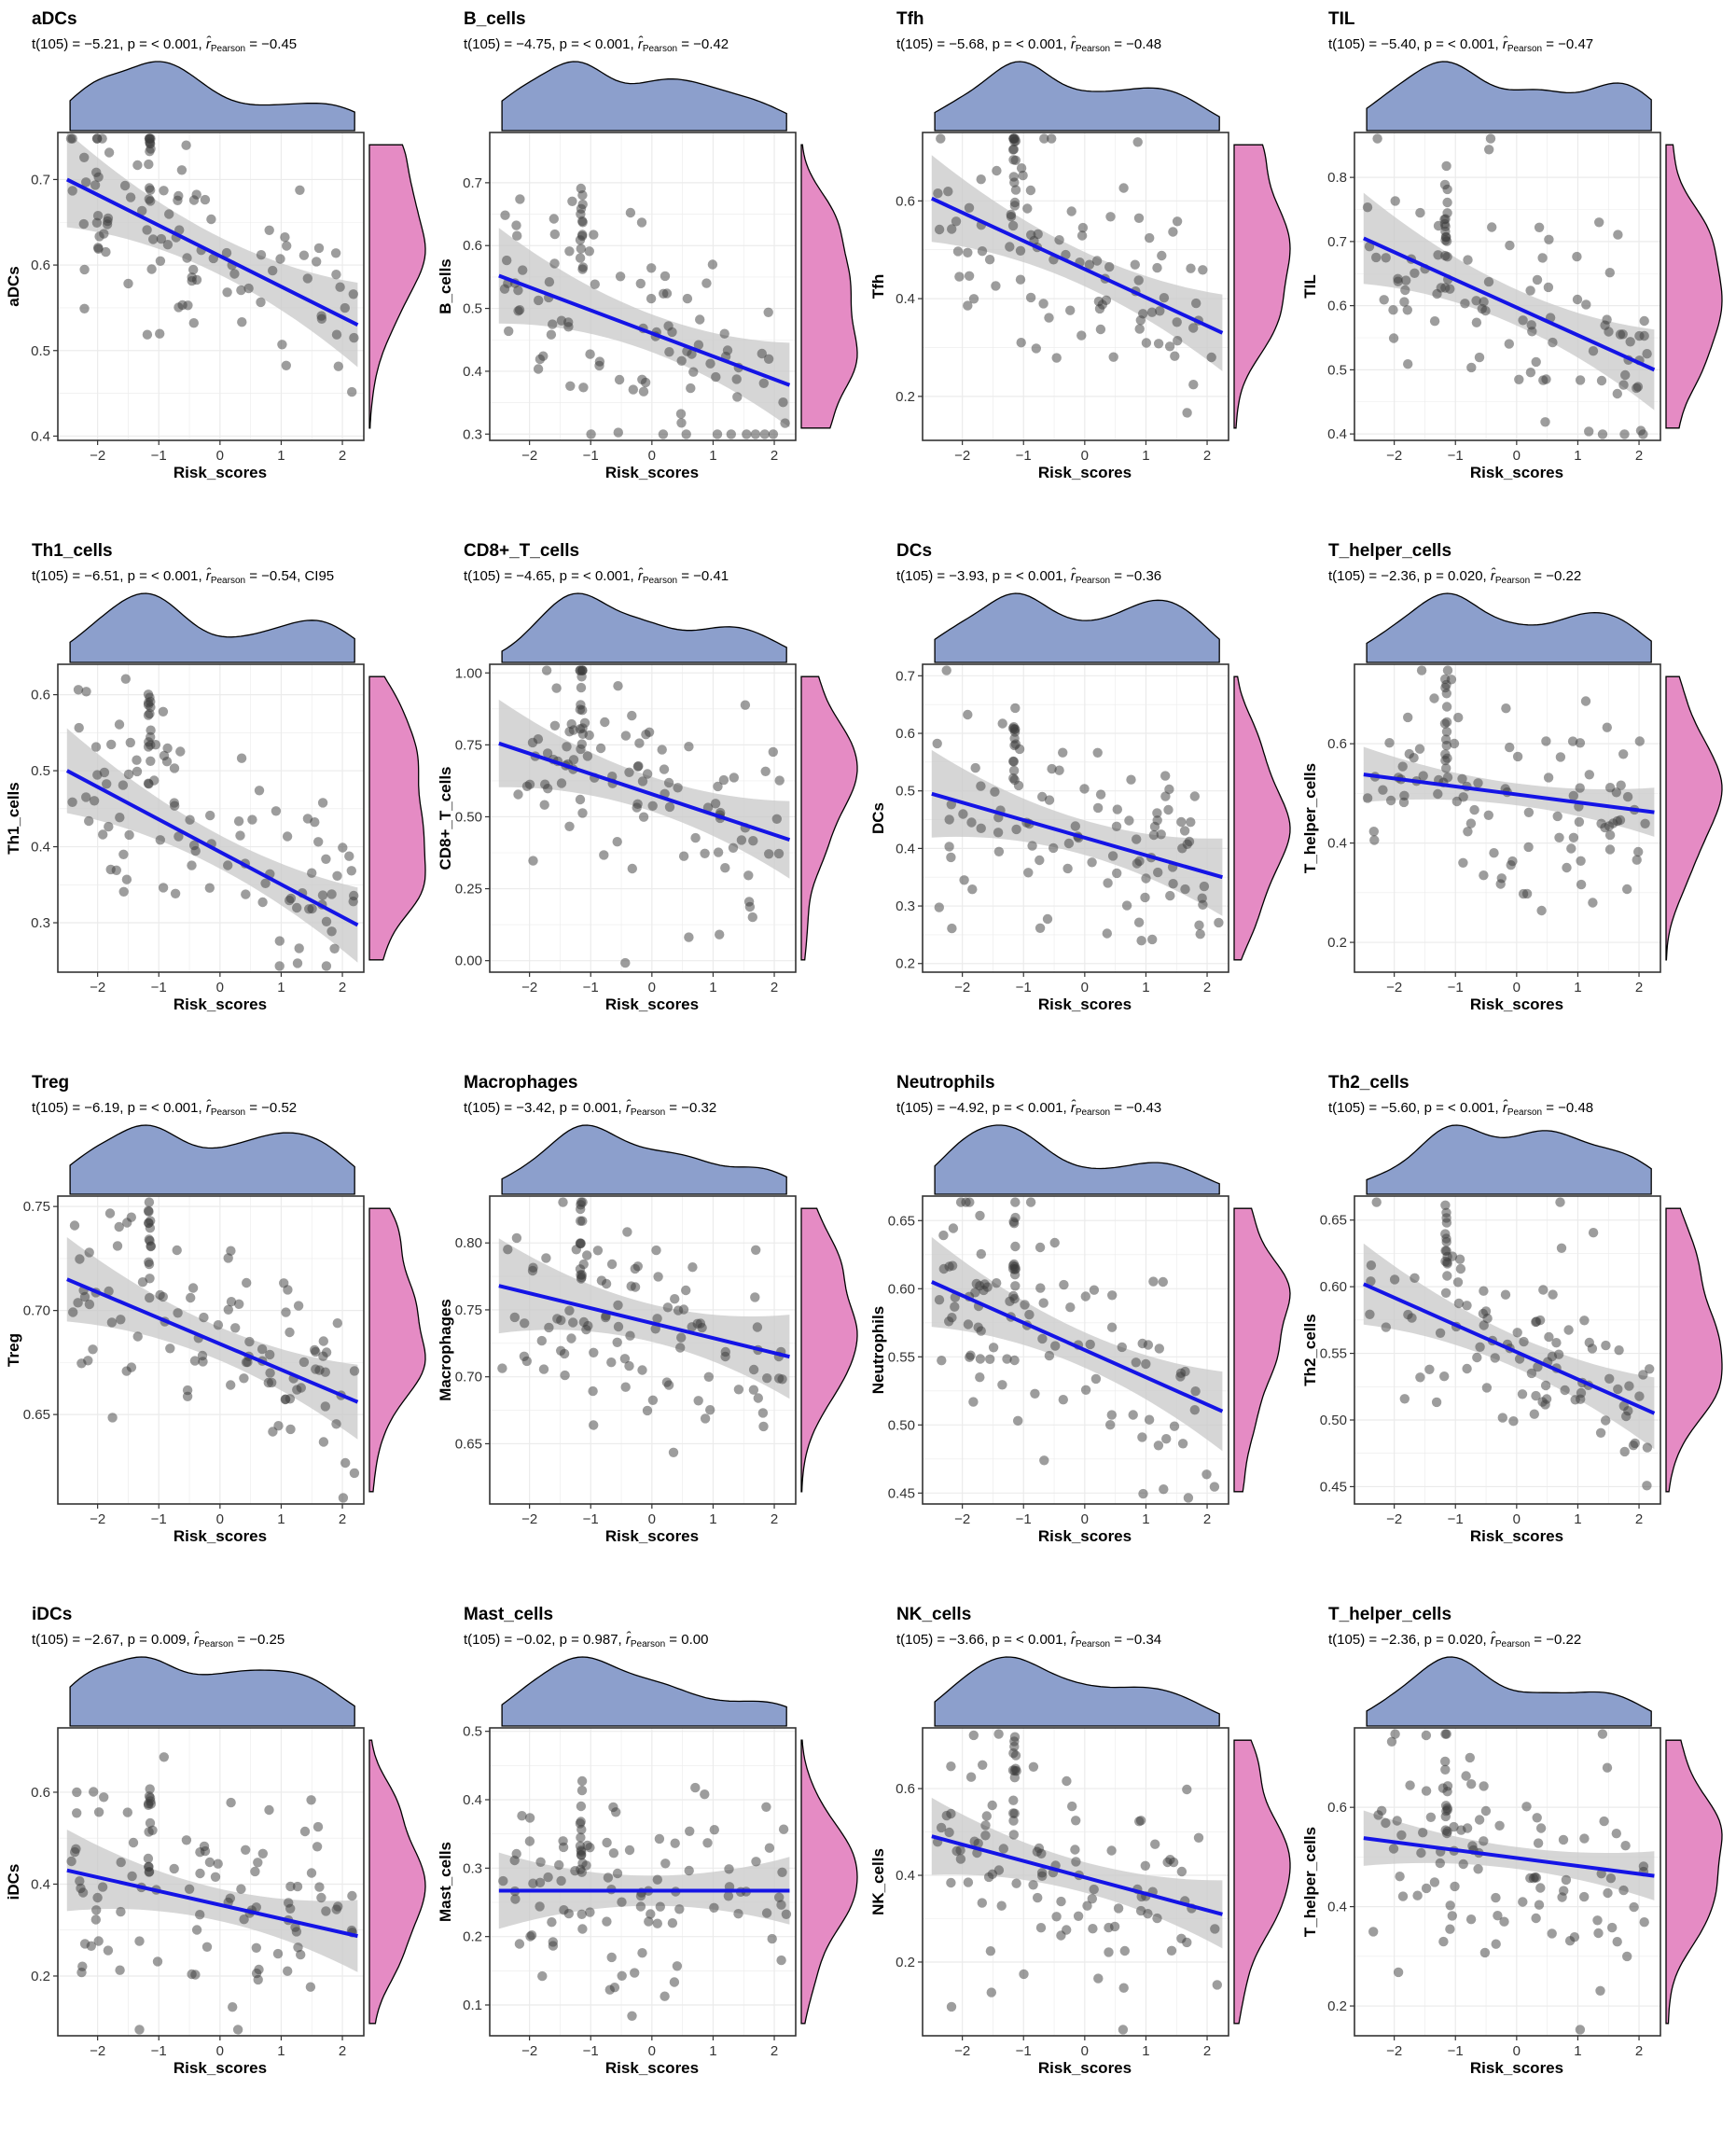 The height and width of the screenshot is (2130, 1736). Describe the element at coordinates (1555, 576) in the screenshot. I see `stat-r-val: = −0.22` at that location.